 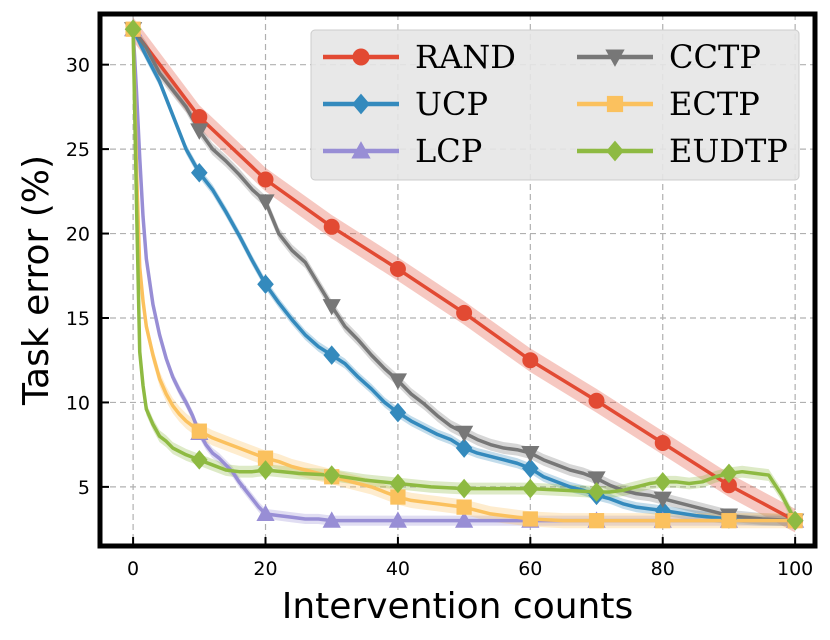 I want to click on legend-label-ectp: ECTP, so click(x=714, y=104).